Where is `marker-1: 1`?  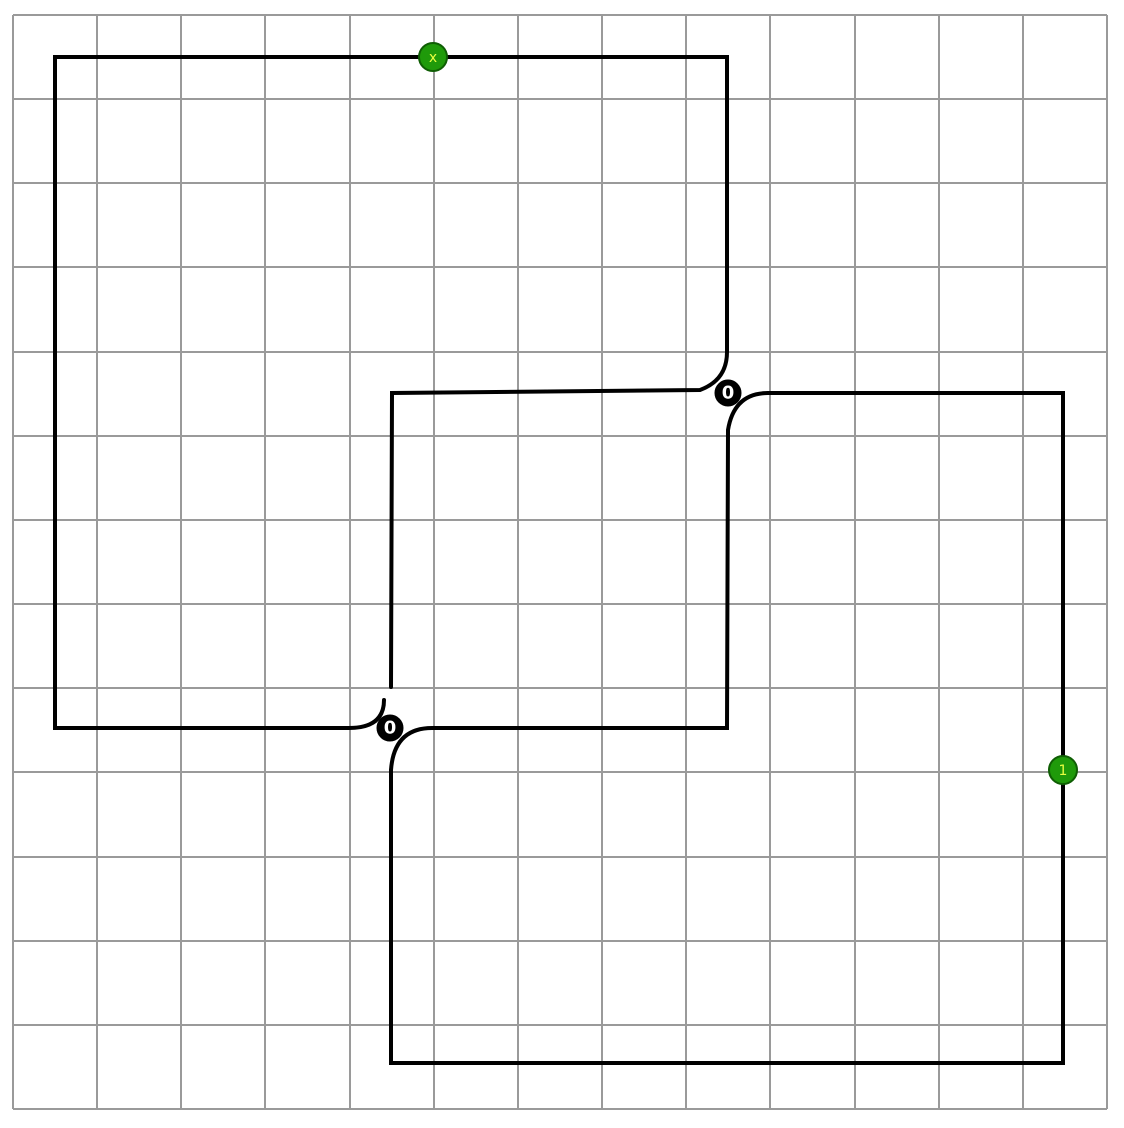
marker-1: 1 is located at coordinates (1063, 770).